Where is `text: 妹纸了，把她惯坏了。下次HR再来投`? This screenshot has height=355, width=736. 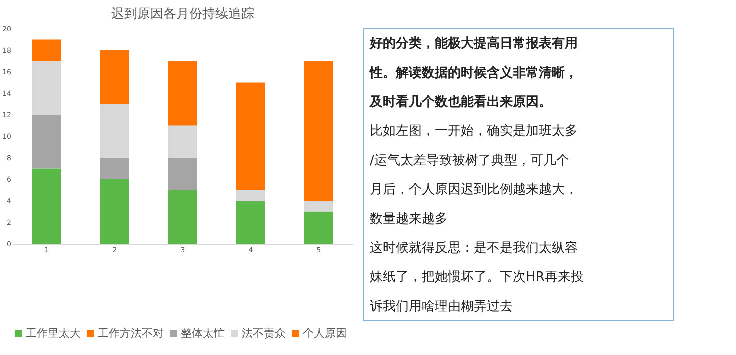 text: 妹纸了，把她惯坏了。下次HR再来投 is located at coordinates (477, 278).